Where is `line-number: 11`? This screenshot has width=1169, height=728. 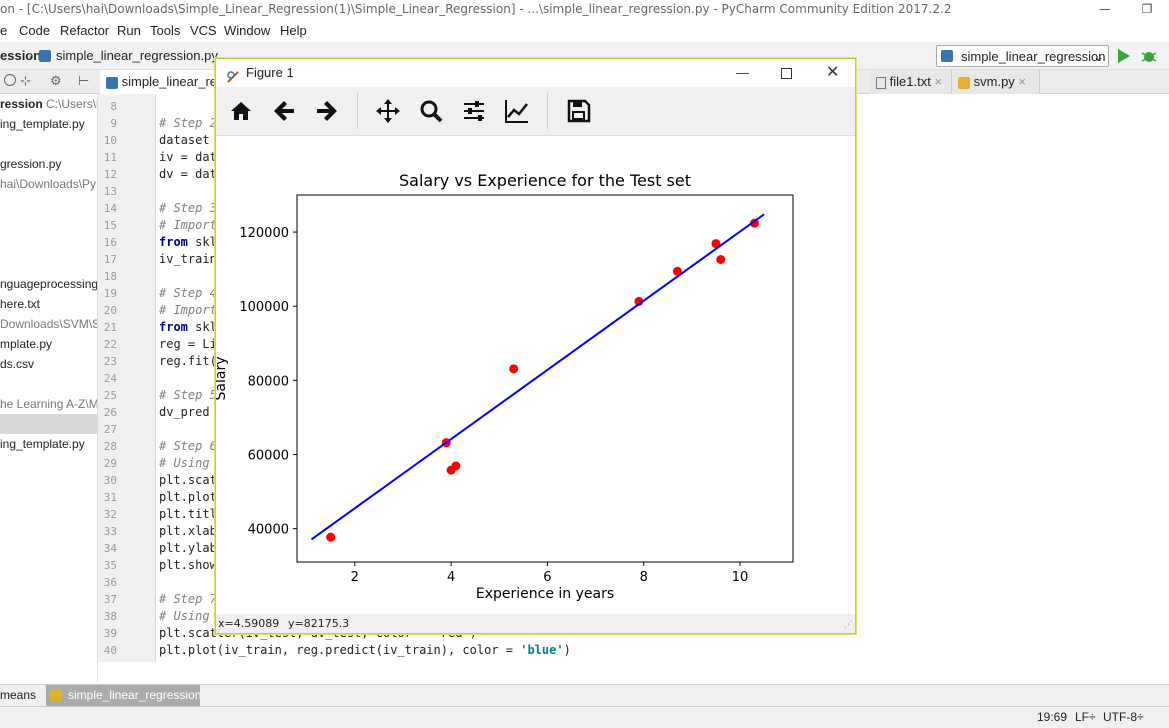
line-number: 11 is located at coordinates (110, 157).